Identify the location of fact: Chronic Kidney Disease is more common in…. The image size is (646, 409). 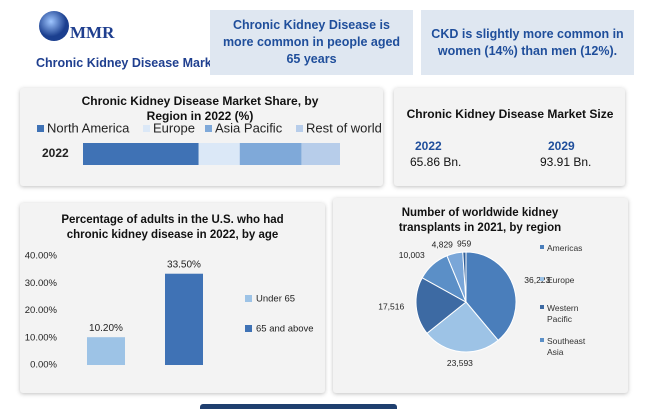
(311, 42).